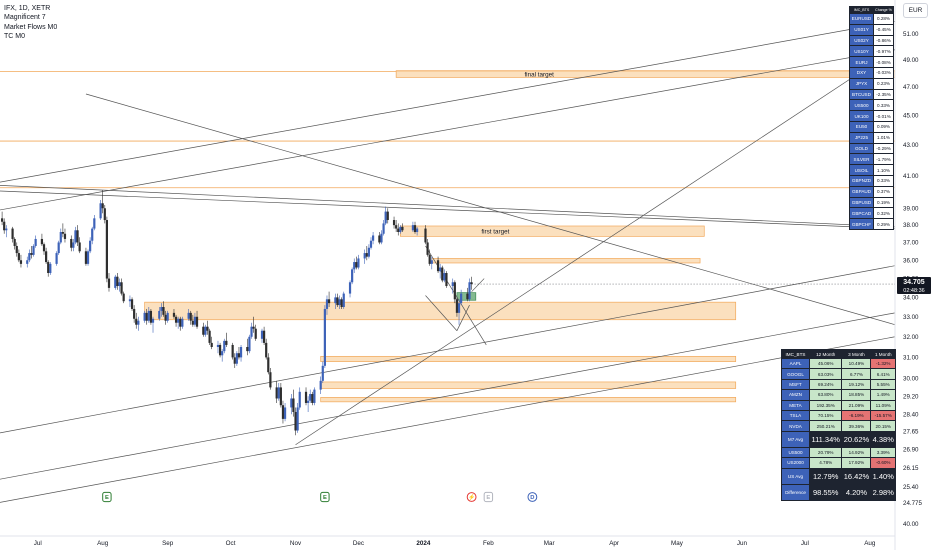 This screenshot has width=932, height=550. I want to click on legend-symbol-line: IFX, 1D, XETR, so click(27, 8).